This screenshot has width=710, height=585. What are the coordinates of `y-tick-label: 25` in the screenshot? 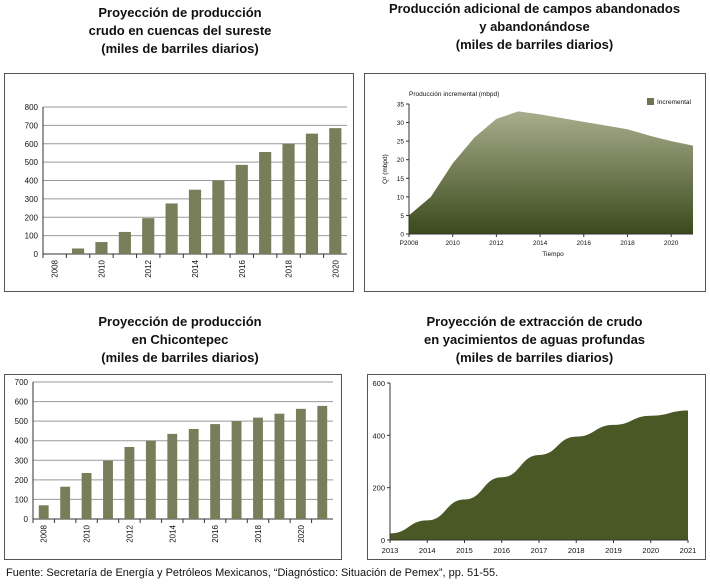 It's located at (401, 142).